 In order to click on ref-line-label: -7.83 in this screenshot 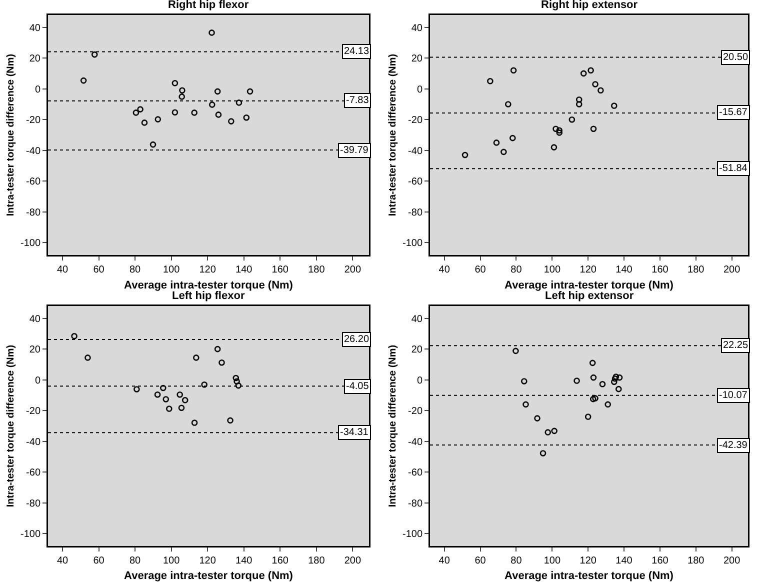, I will do `click(358, 100)`.